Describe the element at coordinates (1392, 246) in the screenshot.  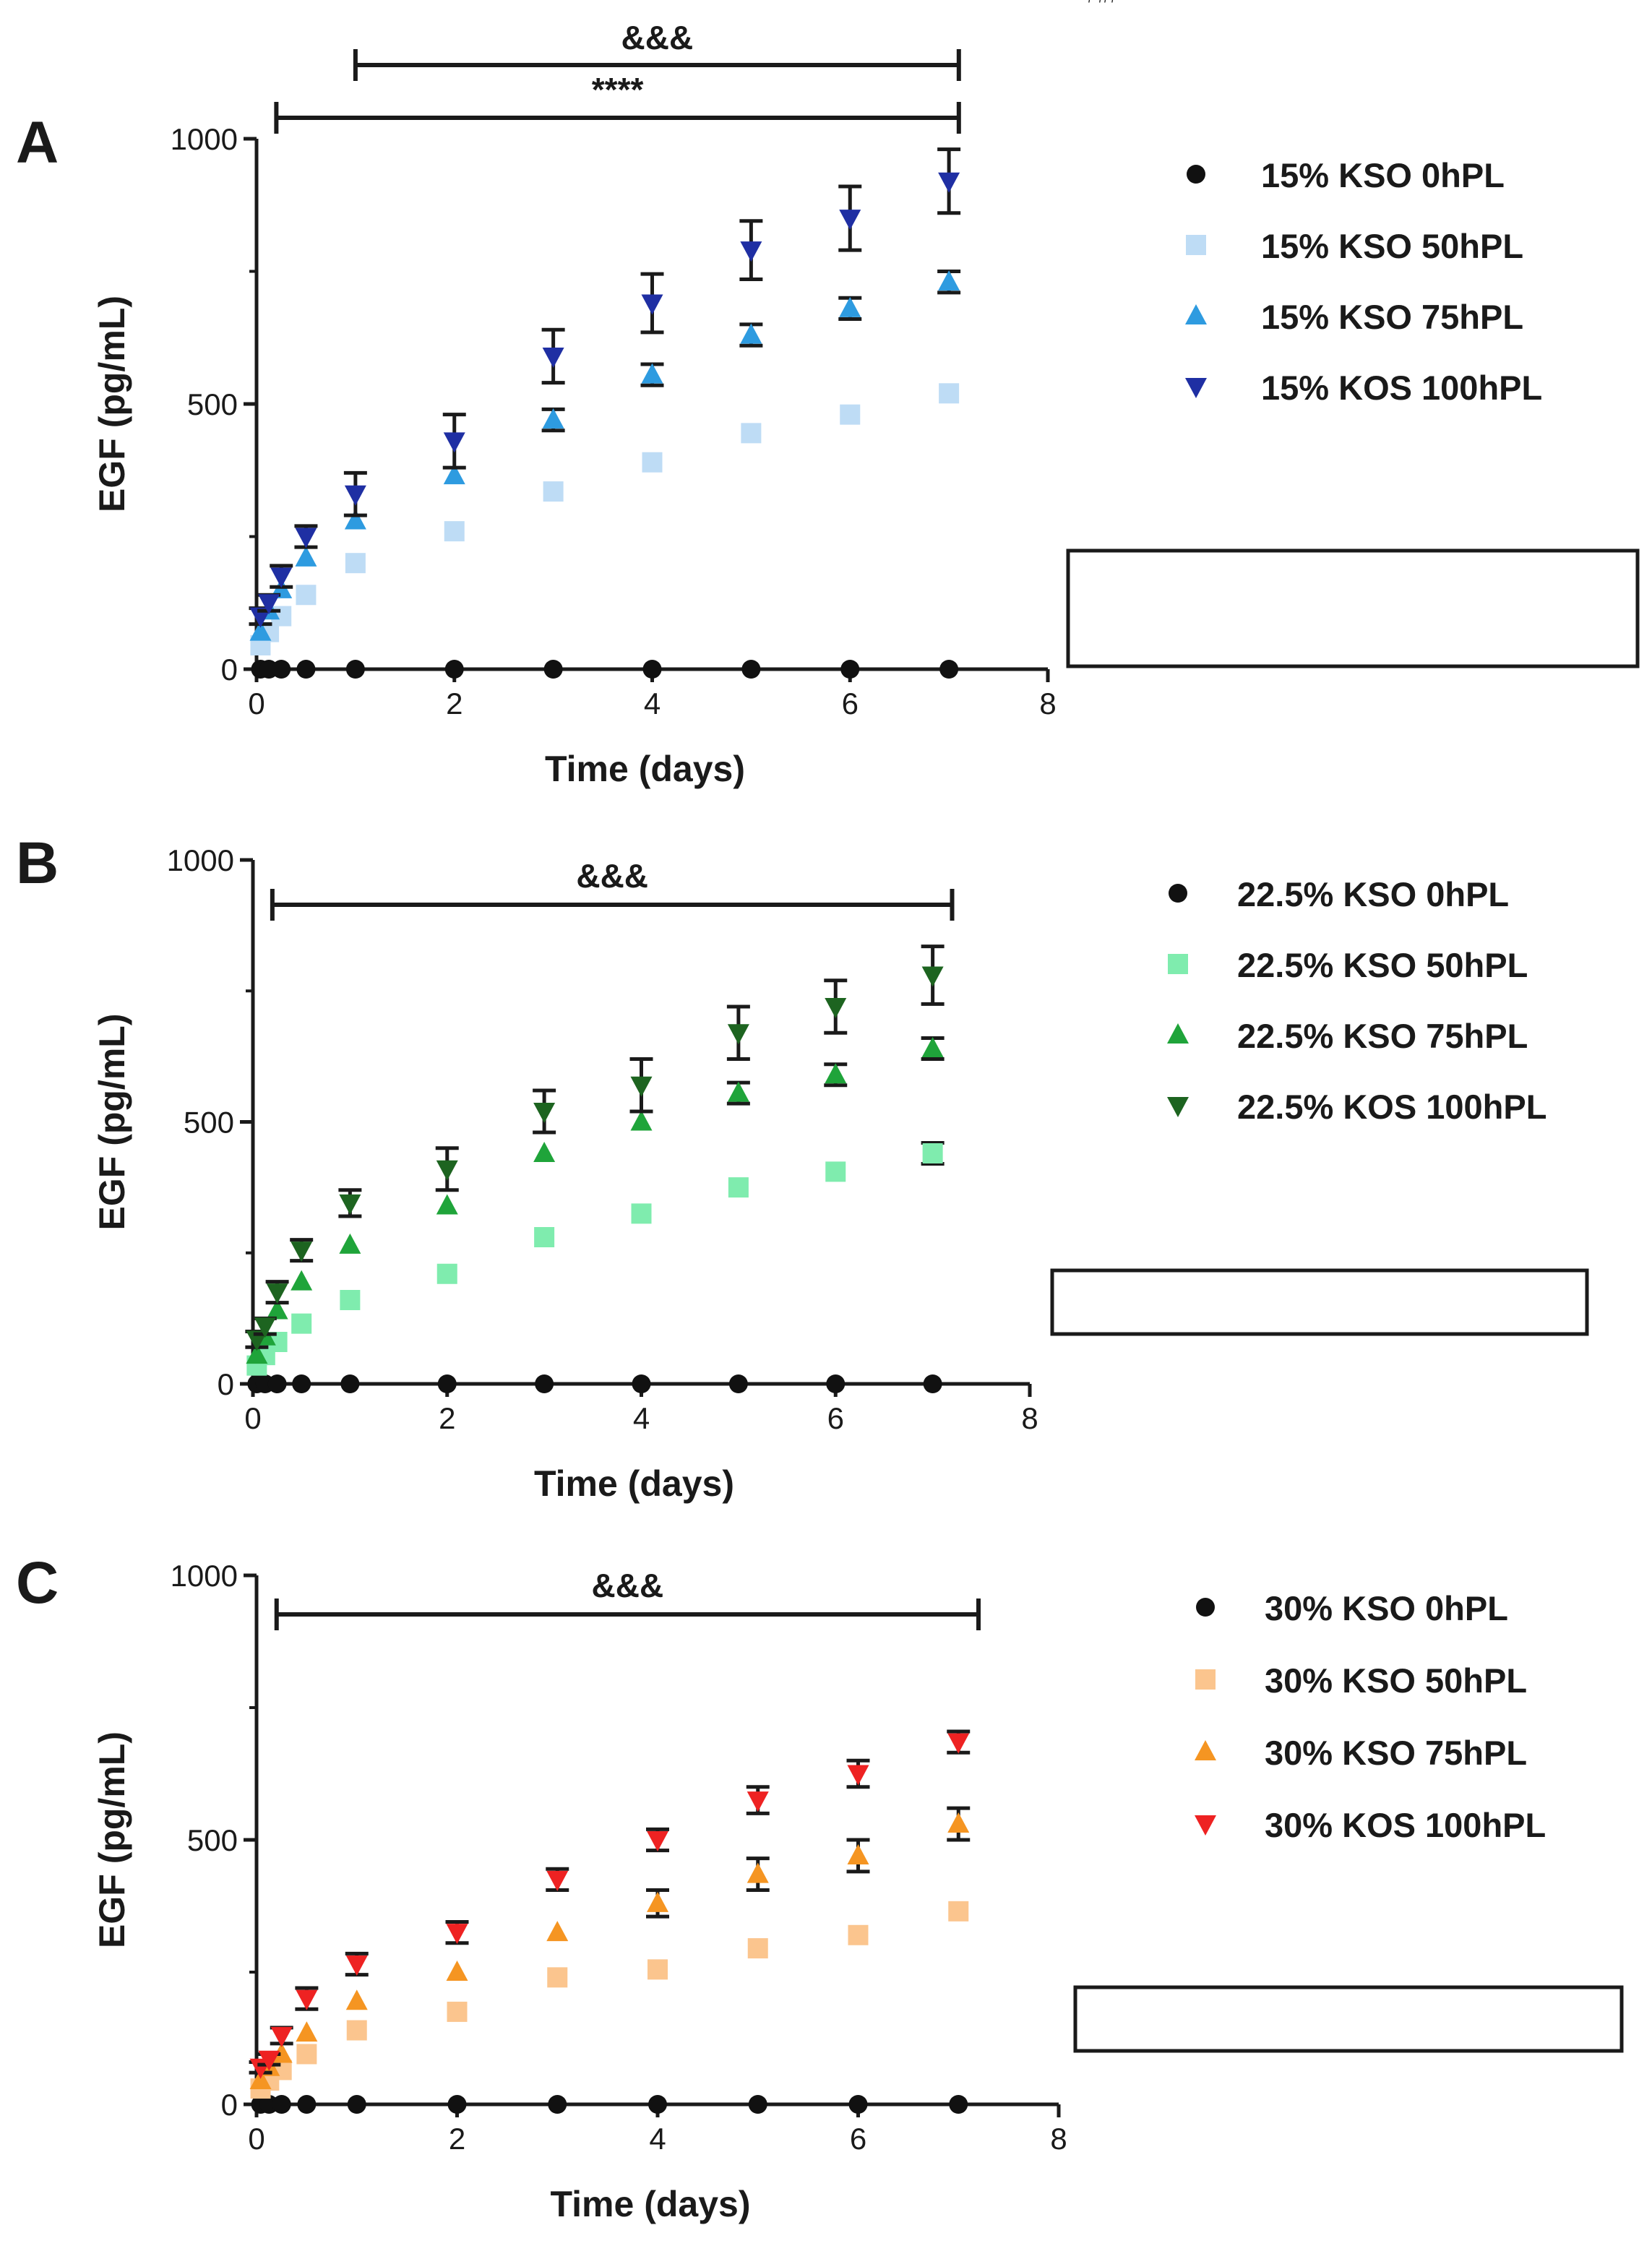
I see `legend-label: 15% KSO 50hPL` at that location.